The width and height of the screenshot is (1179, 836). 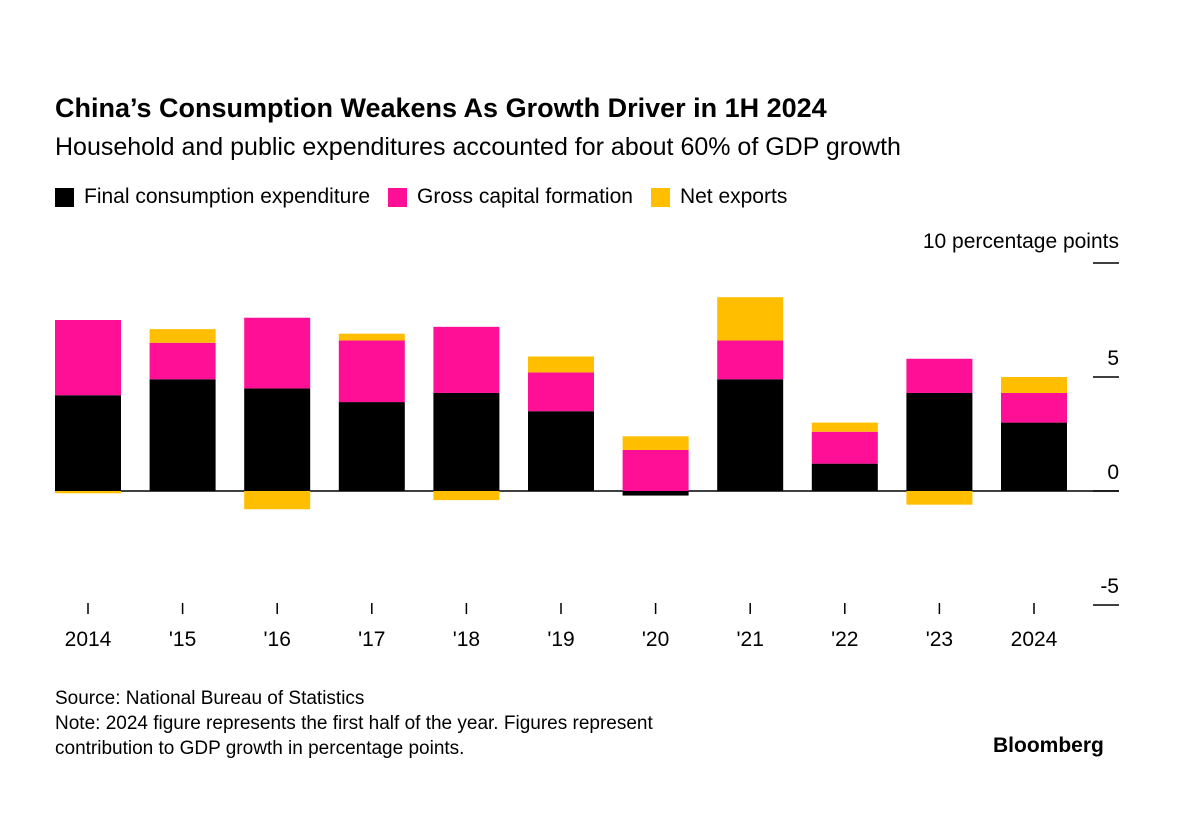 I want to click on legend-label-capital: Gross capital formation, so click(x=525, y=196).